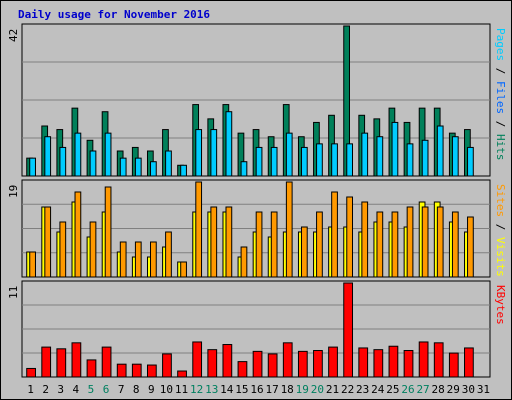 The height and width of the screenshot is (400, 512). Describe the element at coordinates (500, 71) in the screenshot. I see `panel-1-legend-part-2: /` at that location.